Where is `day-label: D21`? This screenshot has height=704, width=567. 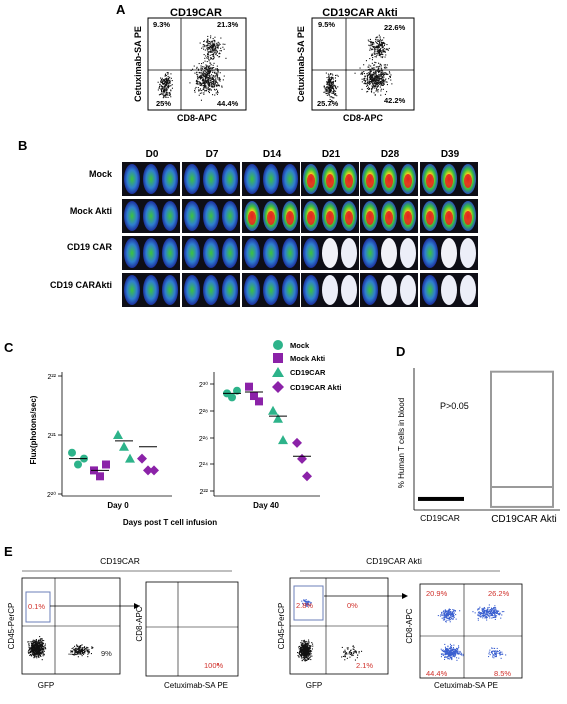
day-label: D21 is located at coordinates (331, 154).